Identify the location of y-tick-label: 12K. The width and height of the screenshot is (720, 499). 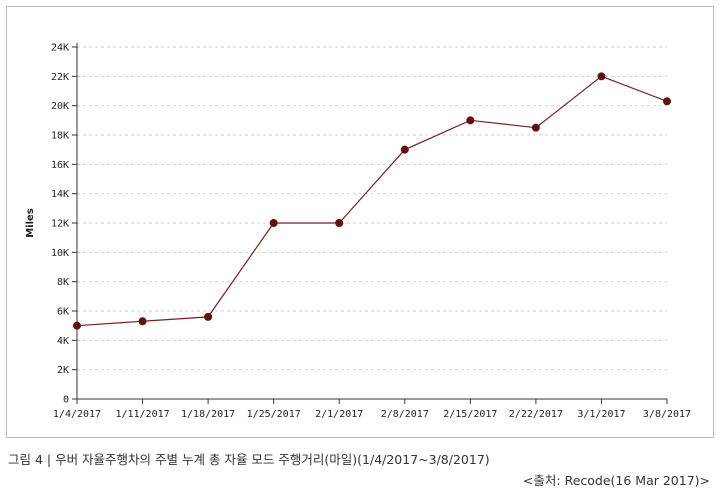
(60, 224).